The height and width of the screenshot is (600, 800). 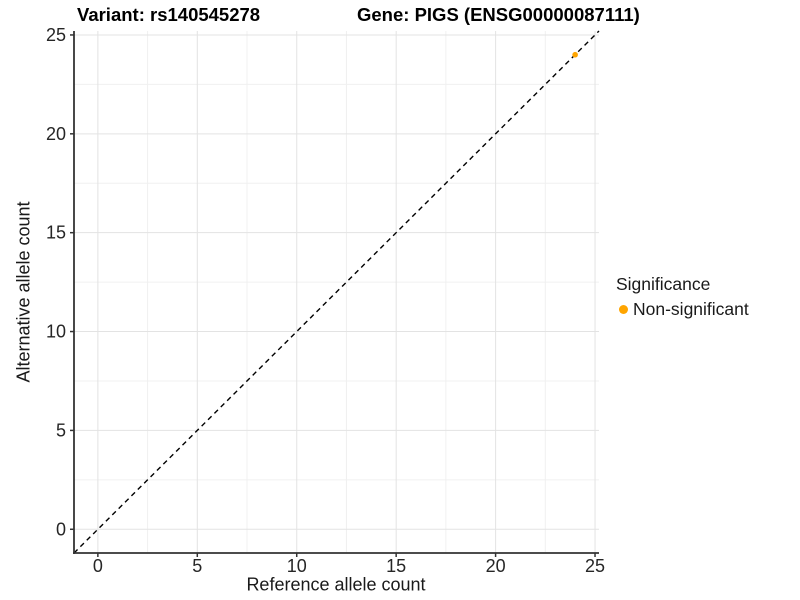 What do you see at coordinates (56, 134) in the screenshot?
I see `y-tick-label: 20` at bounding box center [56, 134].